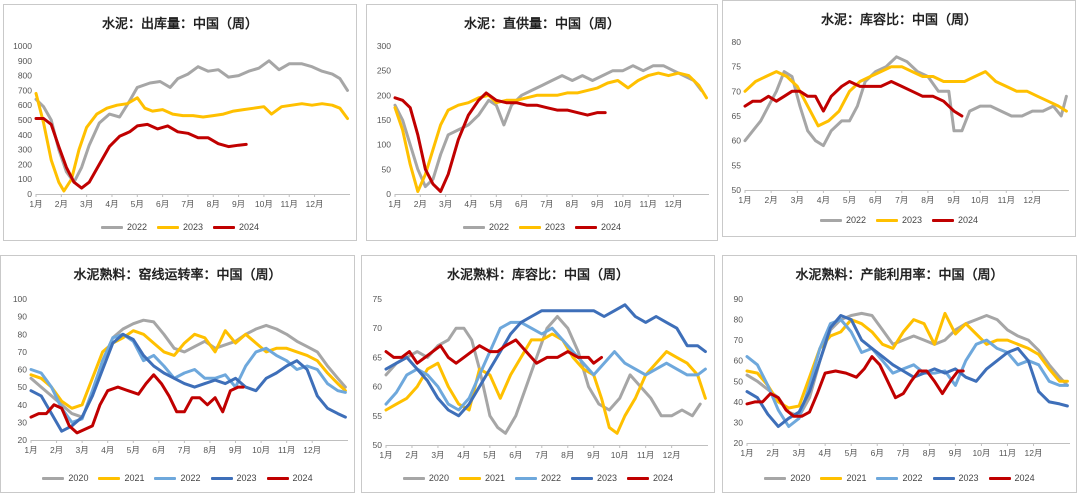 The width and height of the screenshot is (1080, 494). I want to click on y-tick-label: 600, so click(25, 105).